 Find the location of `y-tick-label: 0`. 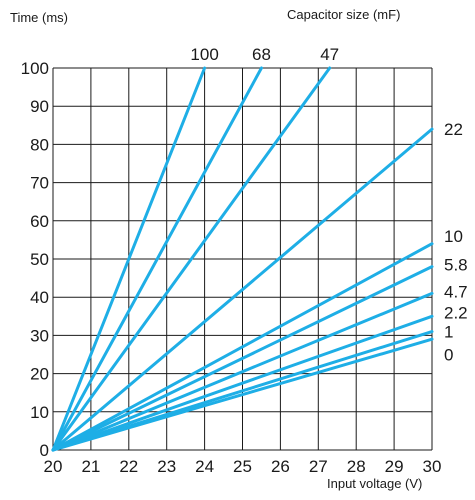

y-tick-label: 0 is located at coordinates (44, 450).